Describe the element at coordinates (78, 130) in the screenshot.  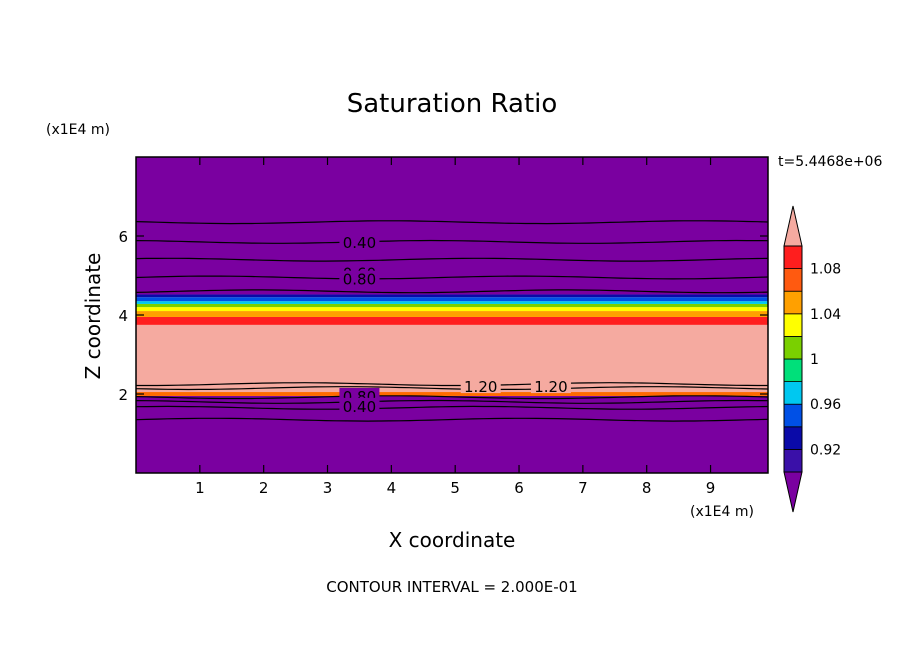
I see `y-unit-label: (x1E4 m)` at that location.